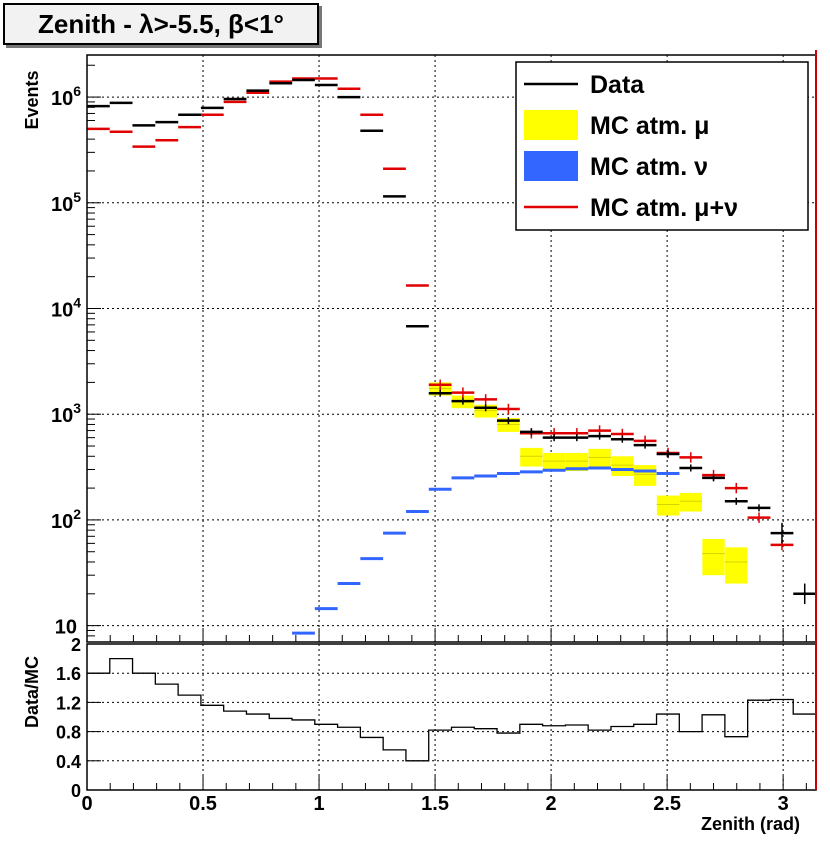 This screenshot has width=830, height=847. Describe the element at coordinates (66, 202) in the screenshot. I see `main-y-tick-label: 10⁵` at that location.